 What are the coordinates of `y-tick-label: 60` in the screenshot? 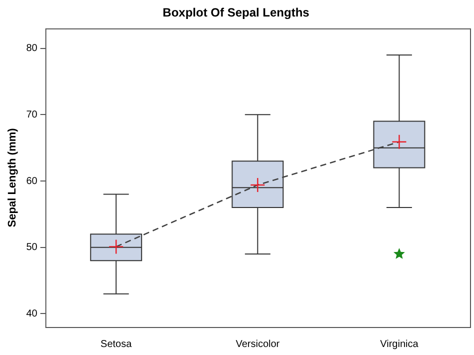 It's located at (32, 181).